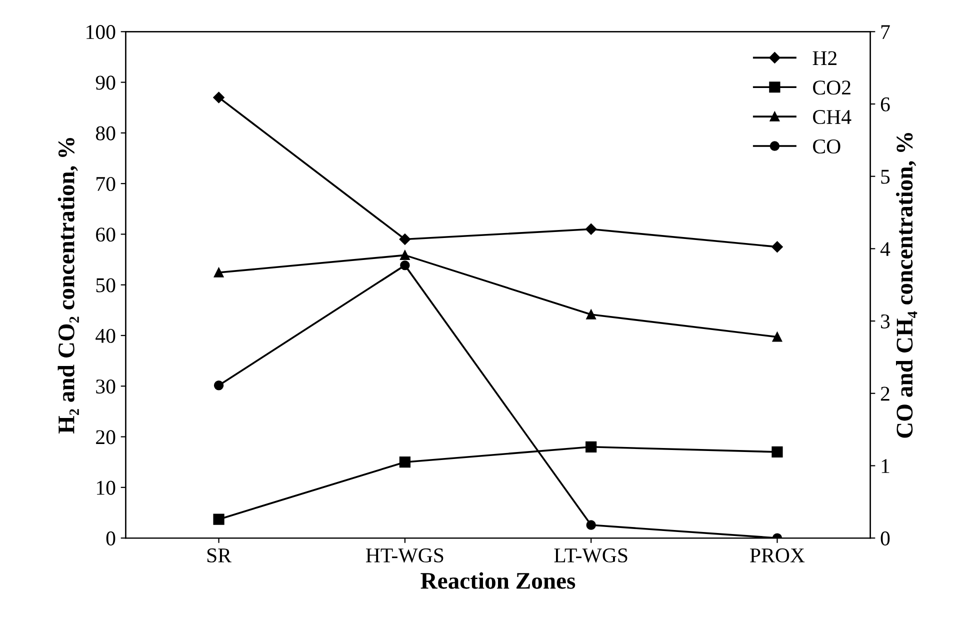 Image resolution: width=967 pixels, height=633 pixels. What do you see at coordinates (106, 387) in the screenshot?
I see `y-tick-label: 30` at bounding box center [106, 387].